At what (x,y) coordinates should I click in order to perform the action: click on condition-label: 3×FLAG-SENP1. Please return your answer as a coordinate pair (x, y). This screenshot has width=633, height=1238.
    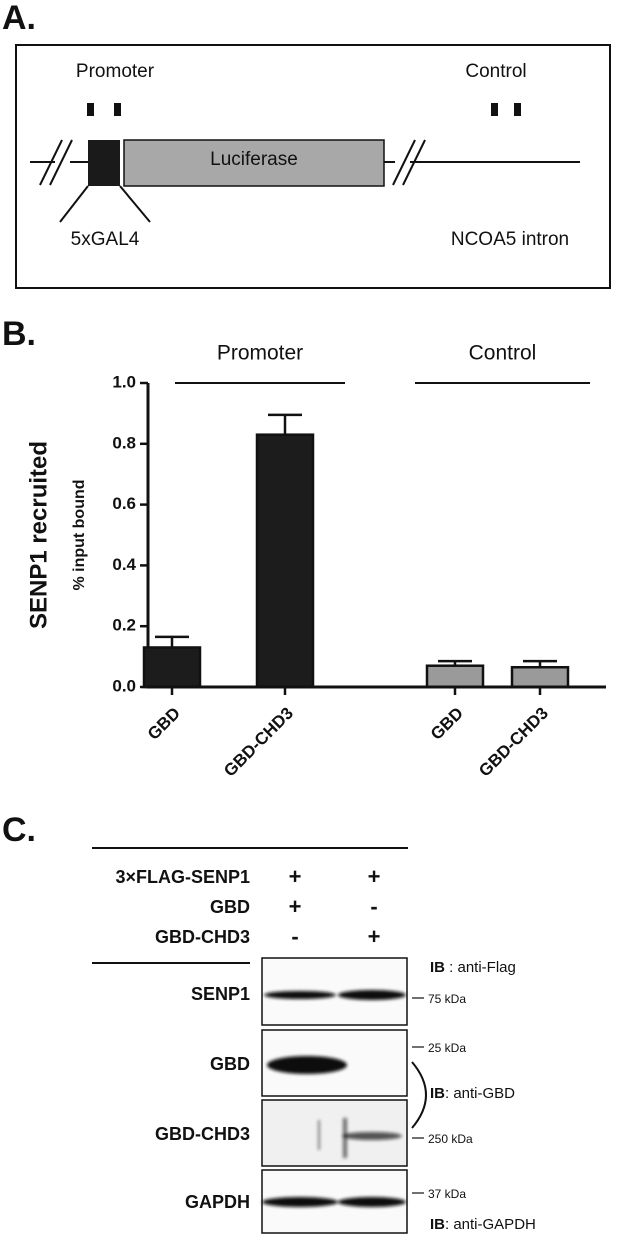
    Looking at the image, I should click on (182, 877).